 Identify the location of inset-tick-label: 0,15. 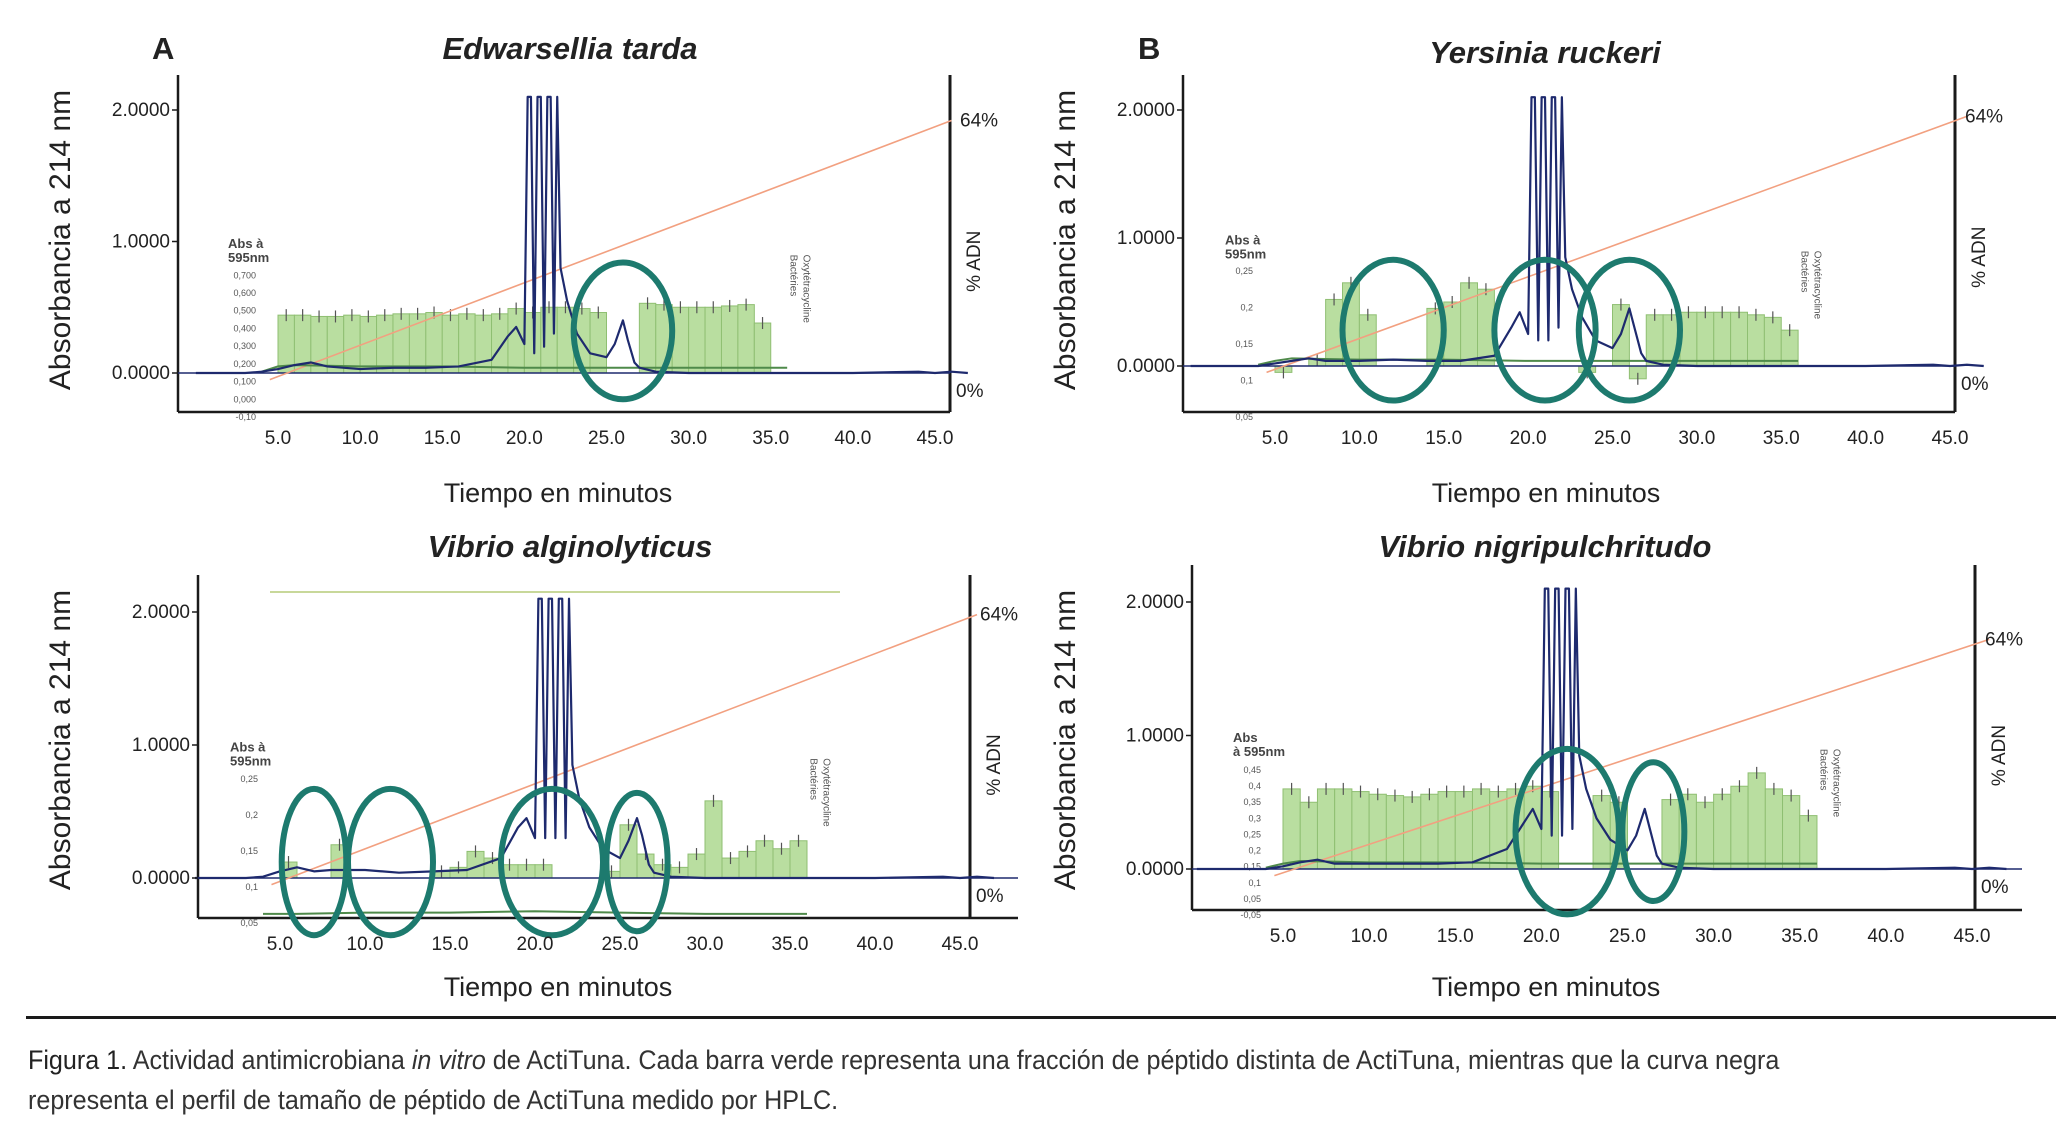
(1252, 867).